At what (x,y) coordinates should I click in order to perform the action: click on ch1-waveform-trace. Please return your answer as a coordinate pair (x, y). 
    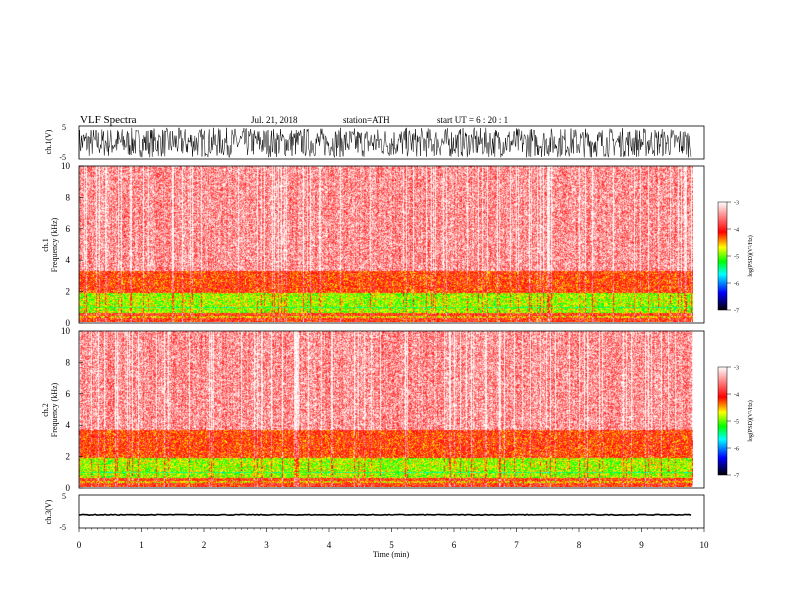
    Looking at the image, I should click on (385, 143).